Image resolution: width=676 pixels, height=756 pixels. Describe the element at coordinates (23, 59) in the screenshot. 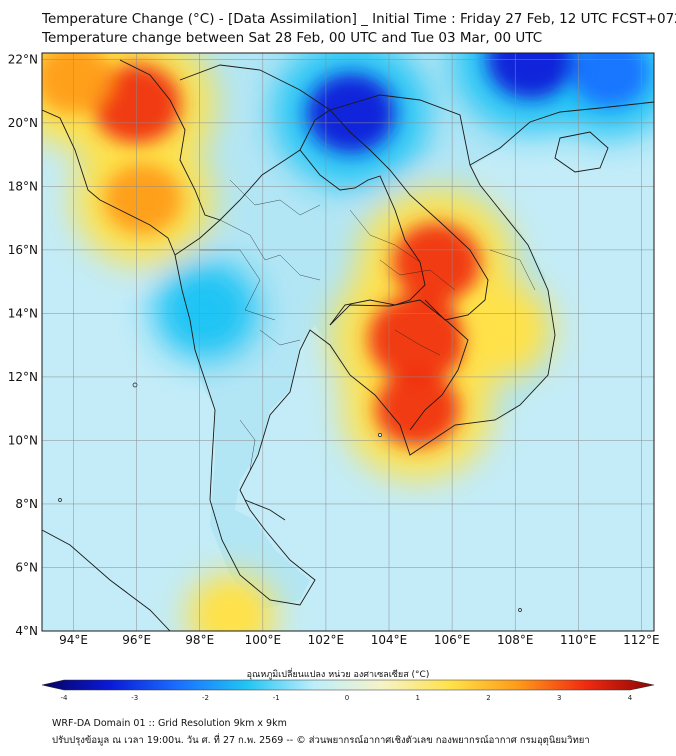

I see `latitude-label: 22°N` at that location.